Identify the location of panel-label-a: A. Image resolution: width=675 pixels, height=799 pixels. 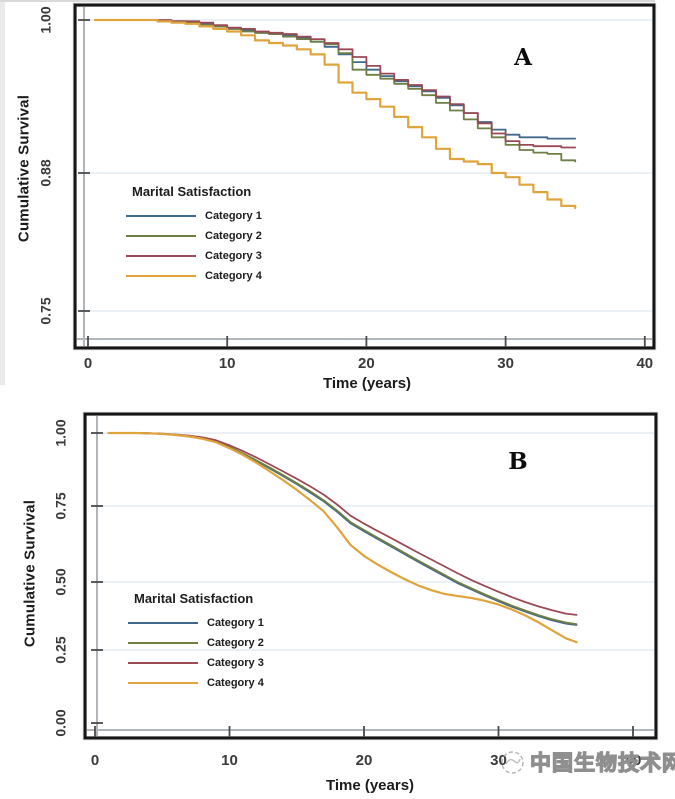
(523, 57).